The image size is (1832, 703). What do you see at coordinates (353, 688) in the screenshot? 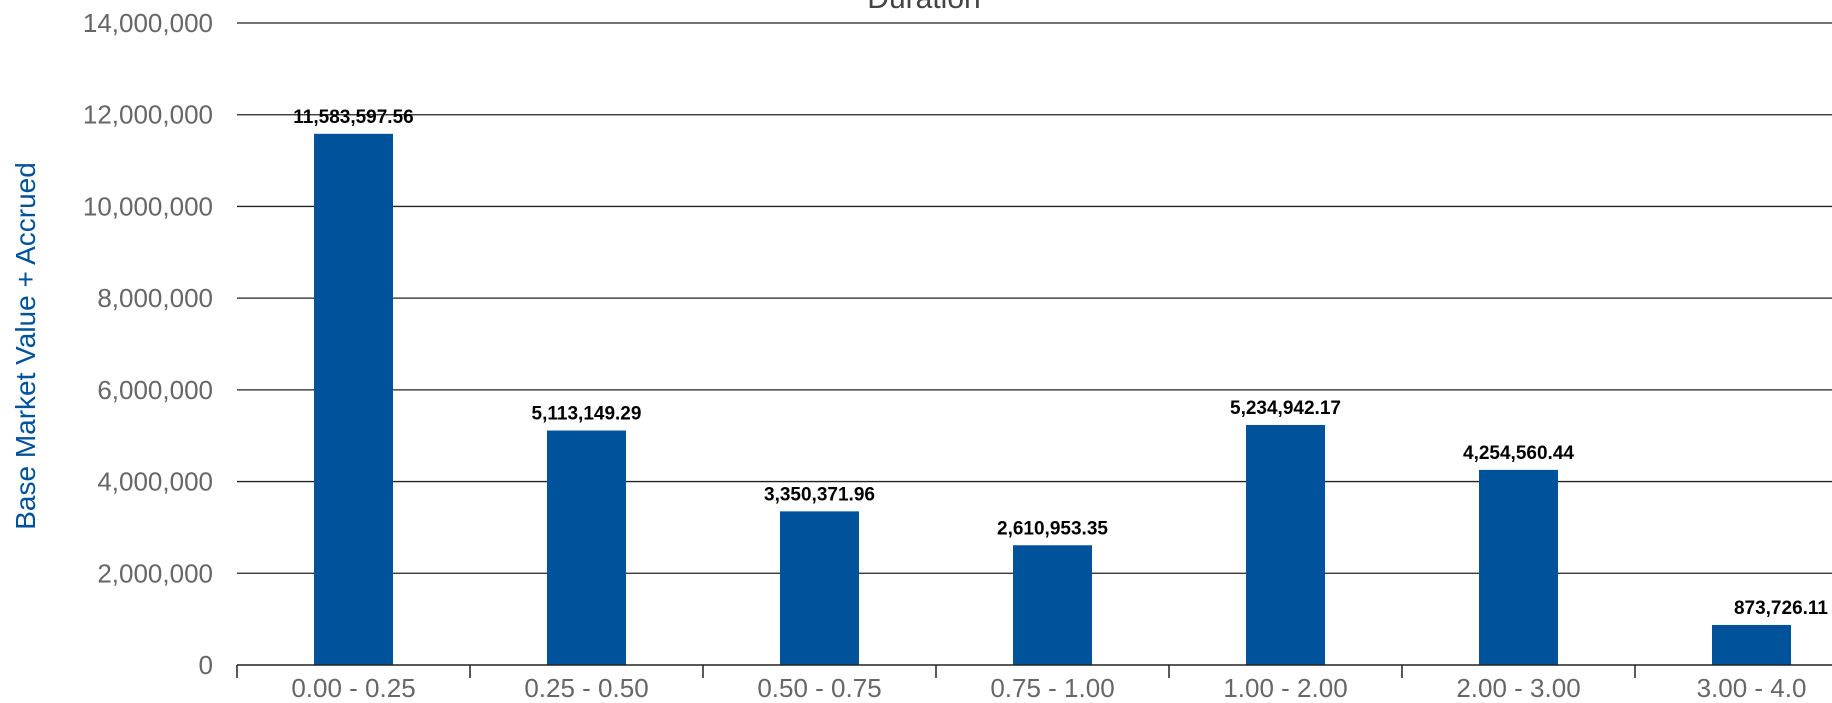
I see `x-tick-label: 0.00 - 0.25` at bounding box center [353, 688].